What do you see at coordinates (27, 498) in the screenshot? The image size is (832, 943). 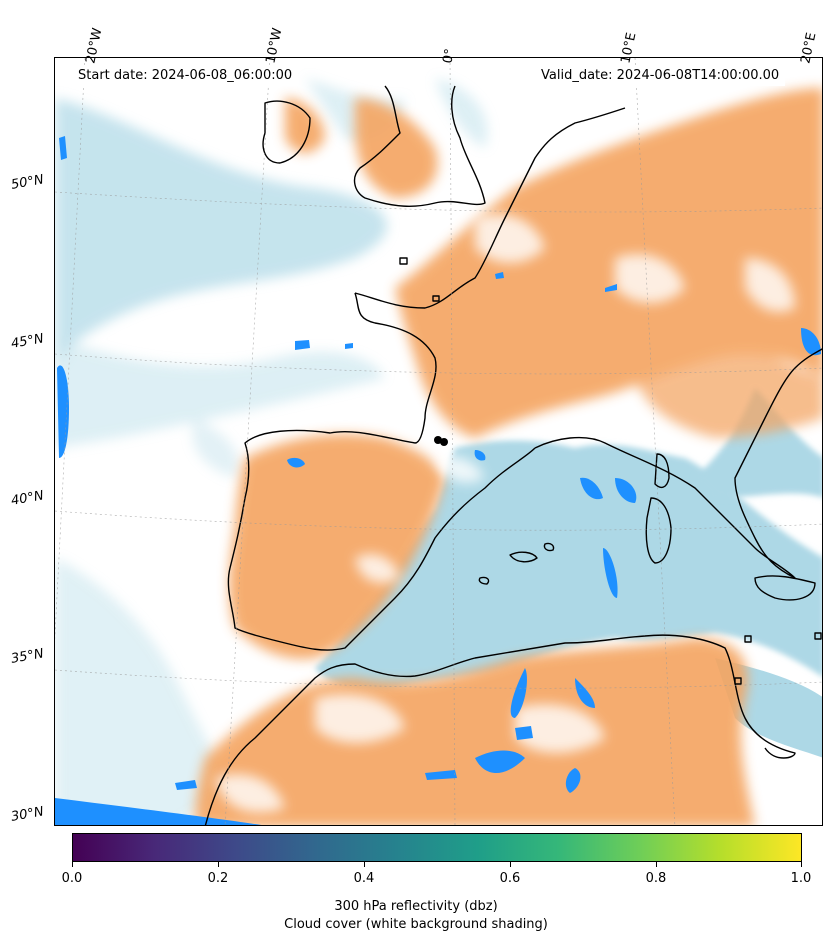 I see `lat-label-40n: 40°N` at bounding box center [27, 498].